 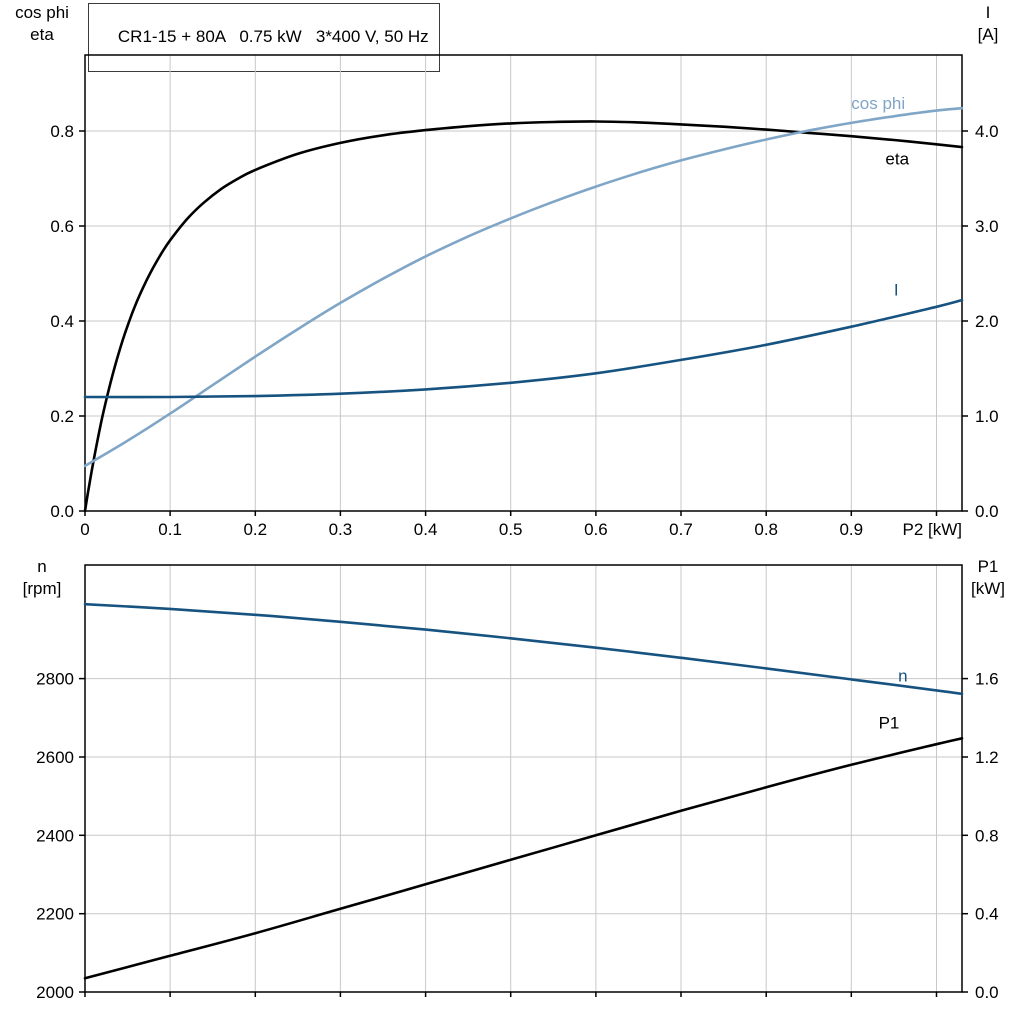 What do you see at coordinates (42, 578) in the screenshot?
I see `bottom-chart-left-axis-title: n [rpm]` at bounding box center [42, 578].